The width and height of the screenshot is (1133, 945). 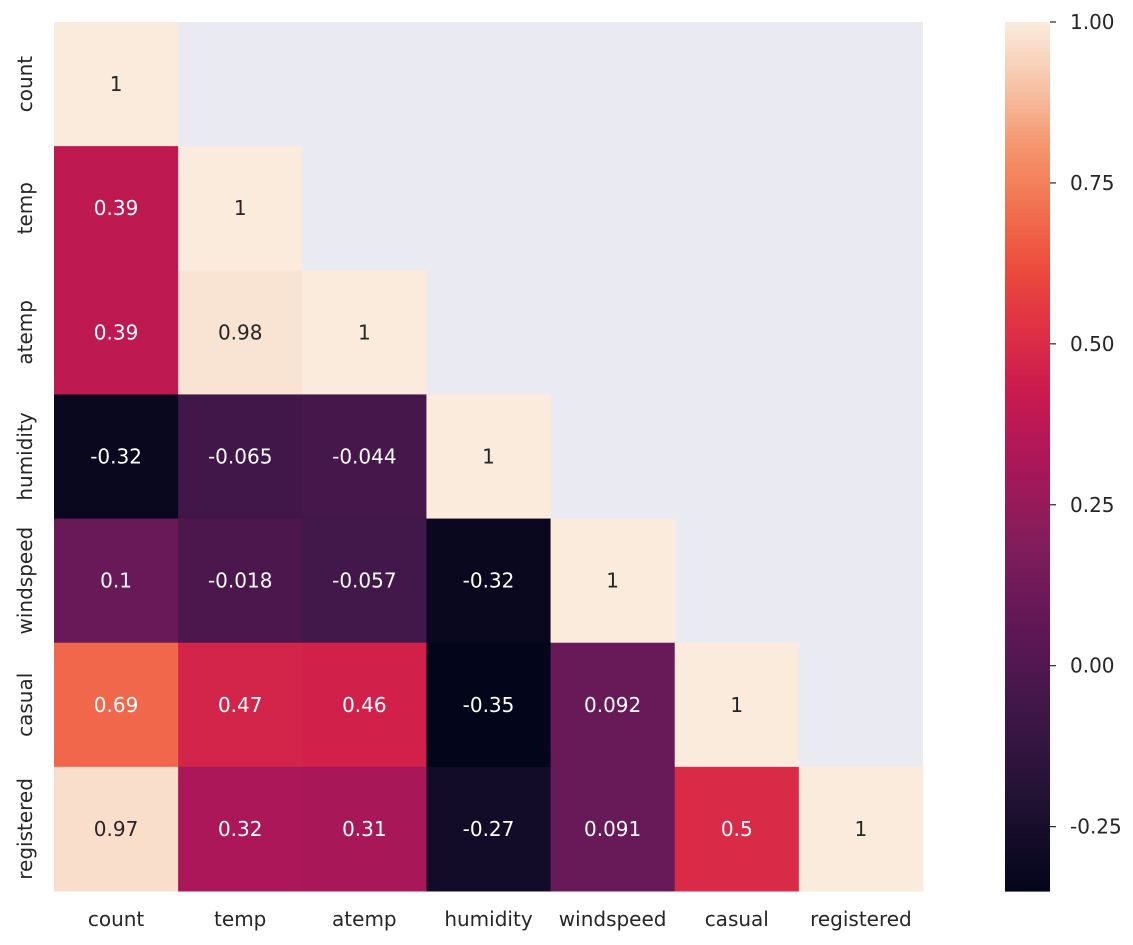 I want to click on heatmap-cell-humidity-count, so click(x=116, y=457).